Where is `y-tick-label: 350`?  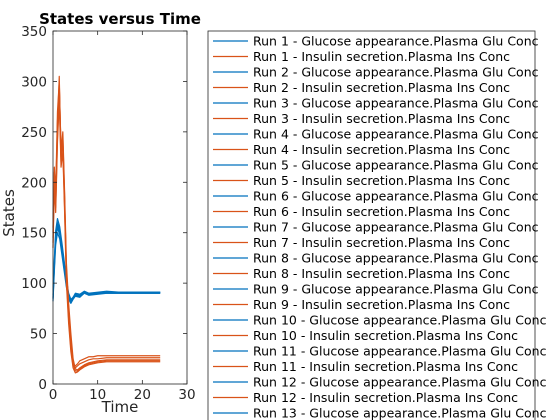
y-tick-label: 350 is located at coordinates (34, 32).